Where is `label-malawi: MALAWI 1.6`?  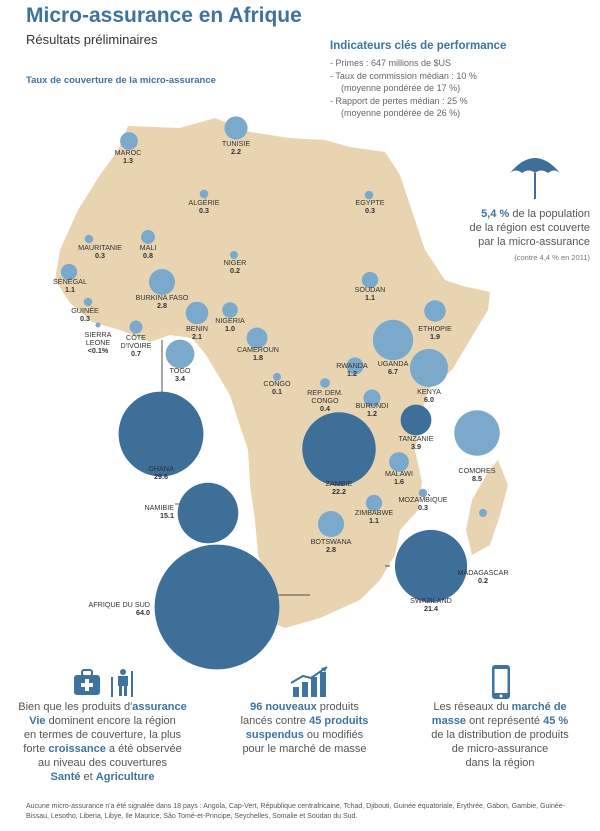
label-malawi: MALAWI 1.6 is located at coordinates (399, 477).